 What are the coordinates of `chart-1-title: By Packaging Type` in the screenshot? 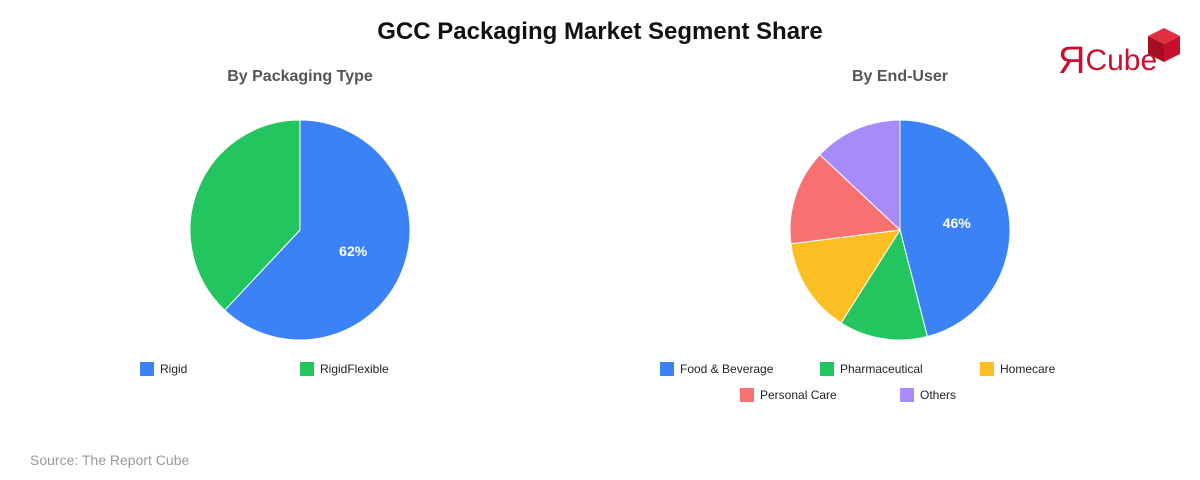 It's located at (300, 76).